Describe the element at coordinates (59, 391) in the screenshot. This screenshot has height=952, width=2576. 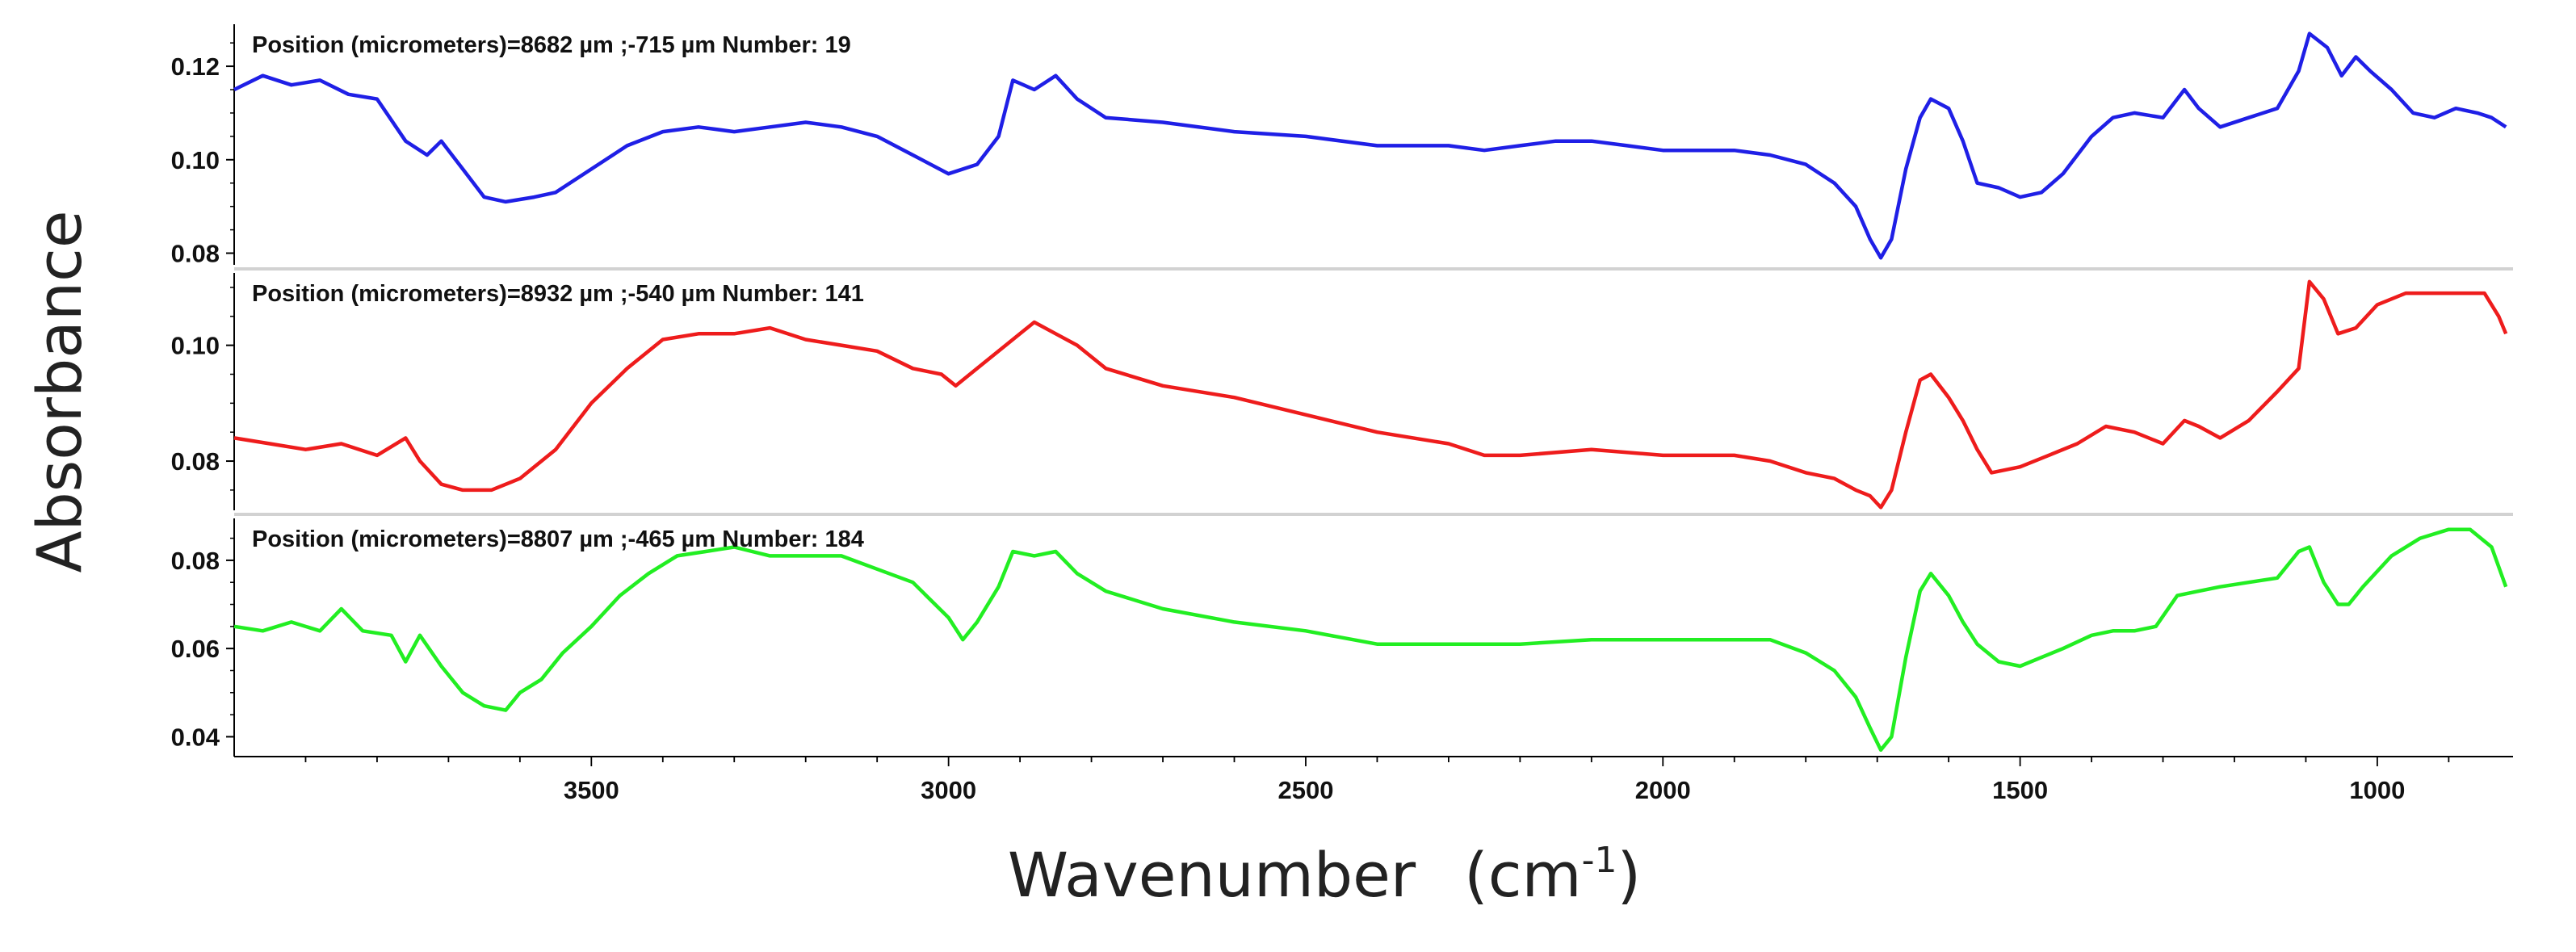
I see `y-axis-label: Absorbance` at that location.